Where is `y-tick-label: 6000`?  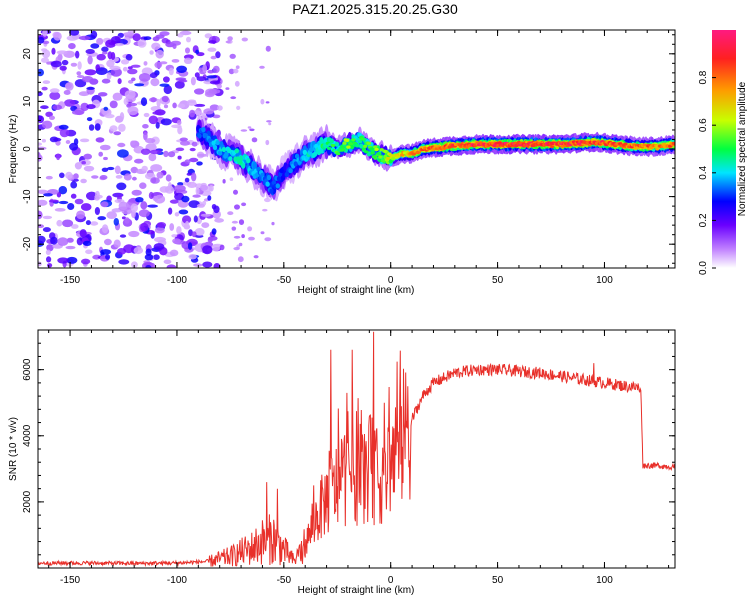
y-tick-label: 6000 is located at coordinates (27, 369).